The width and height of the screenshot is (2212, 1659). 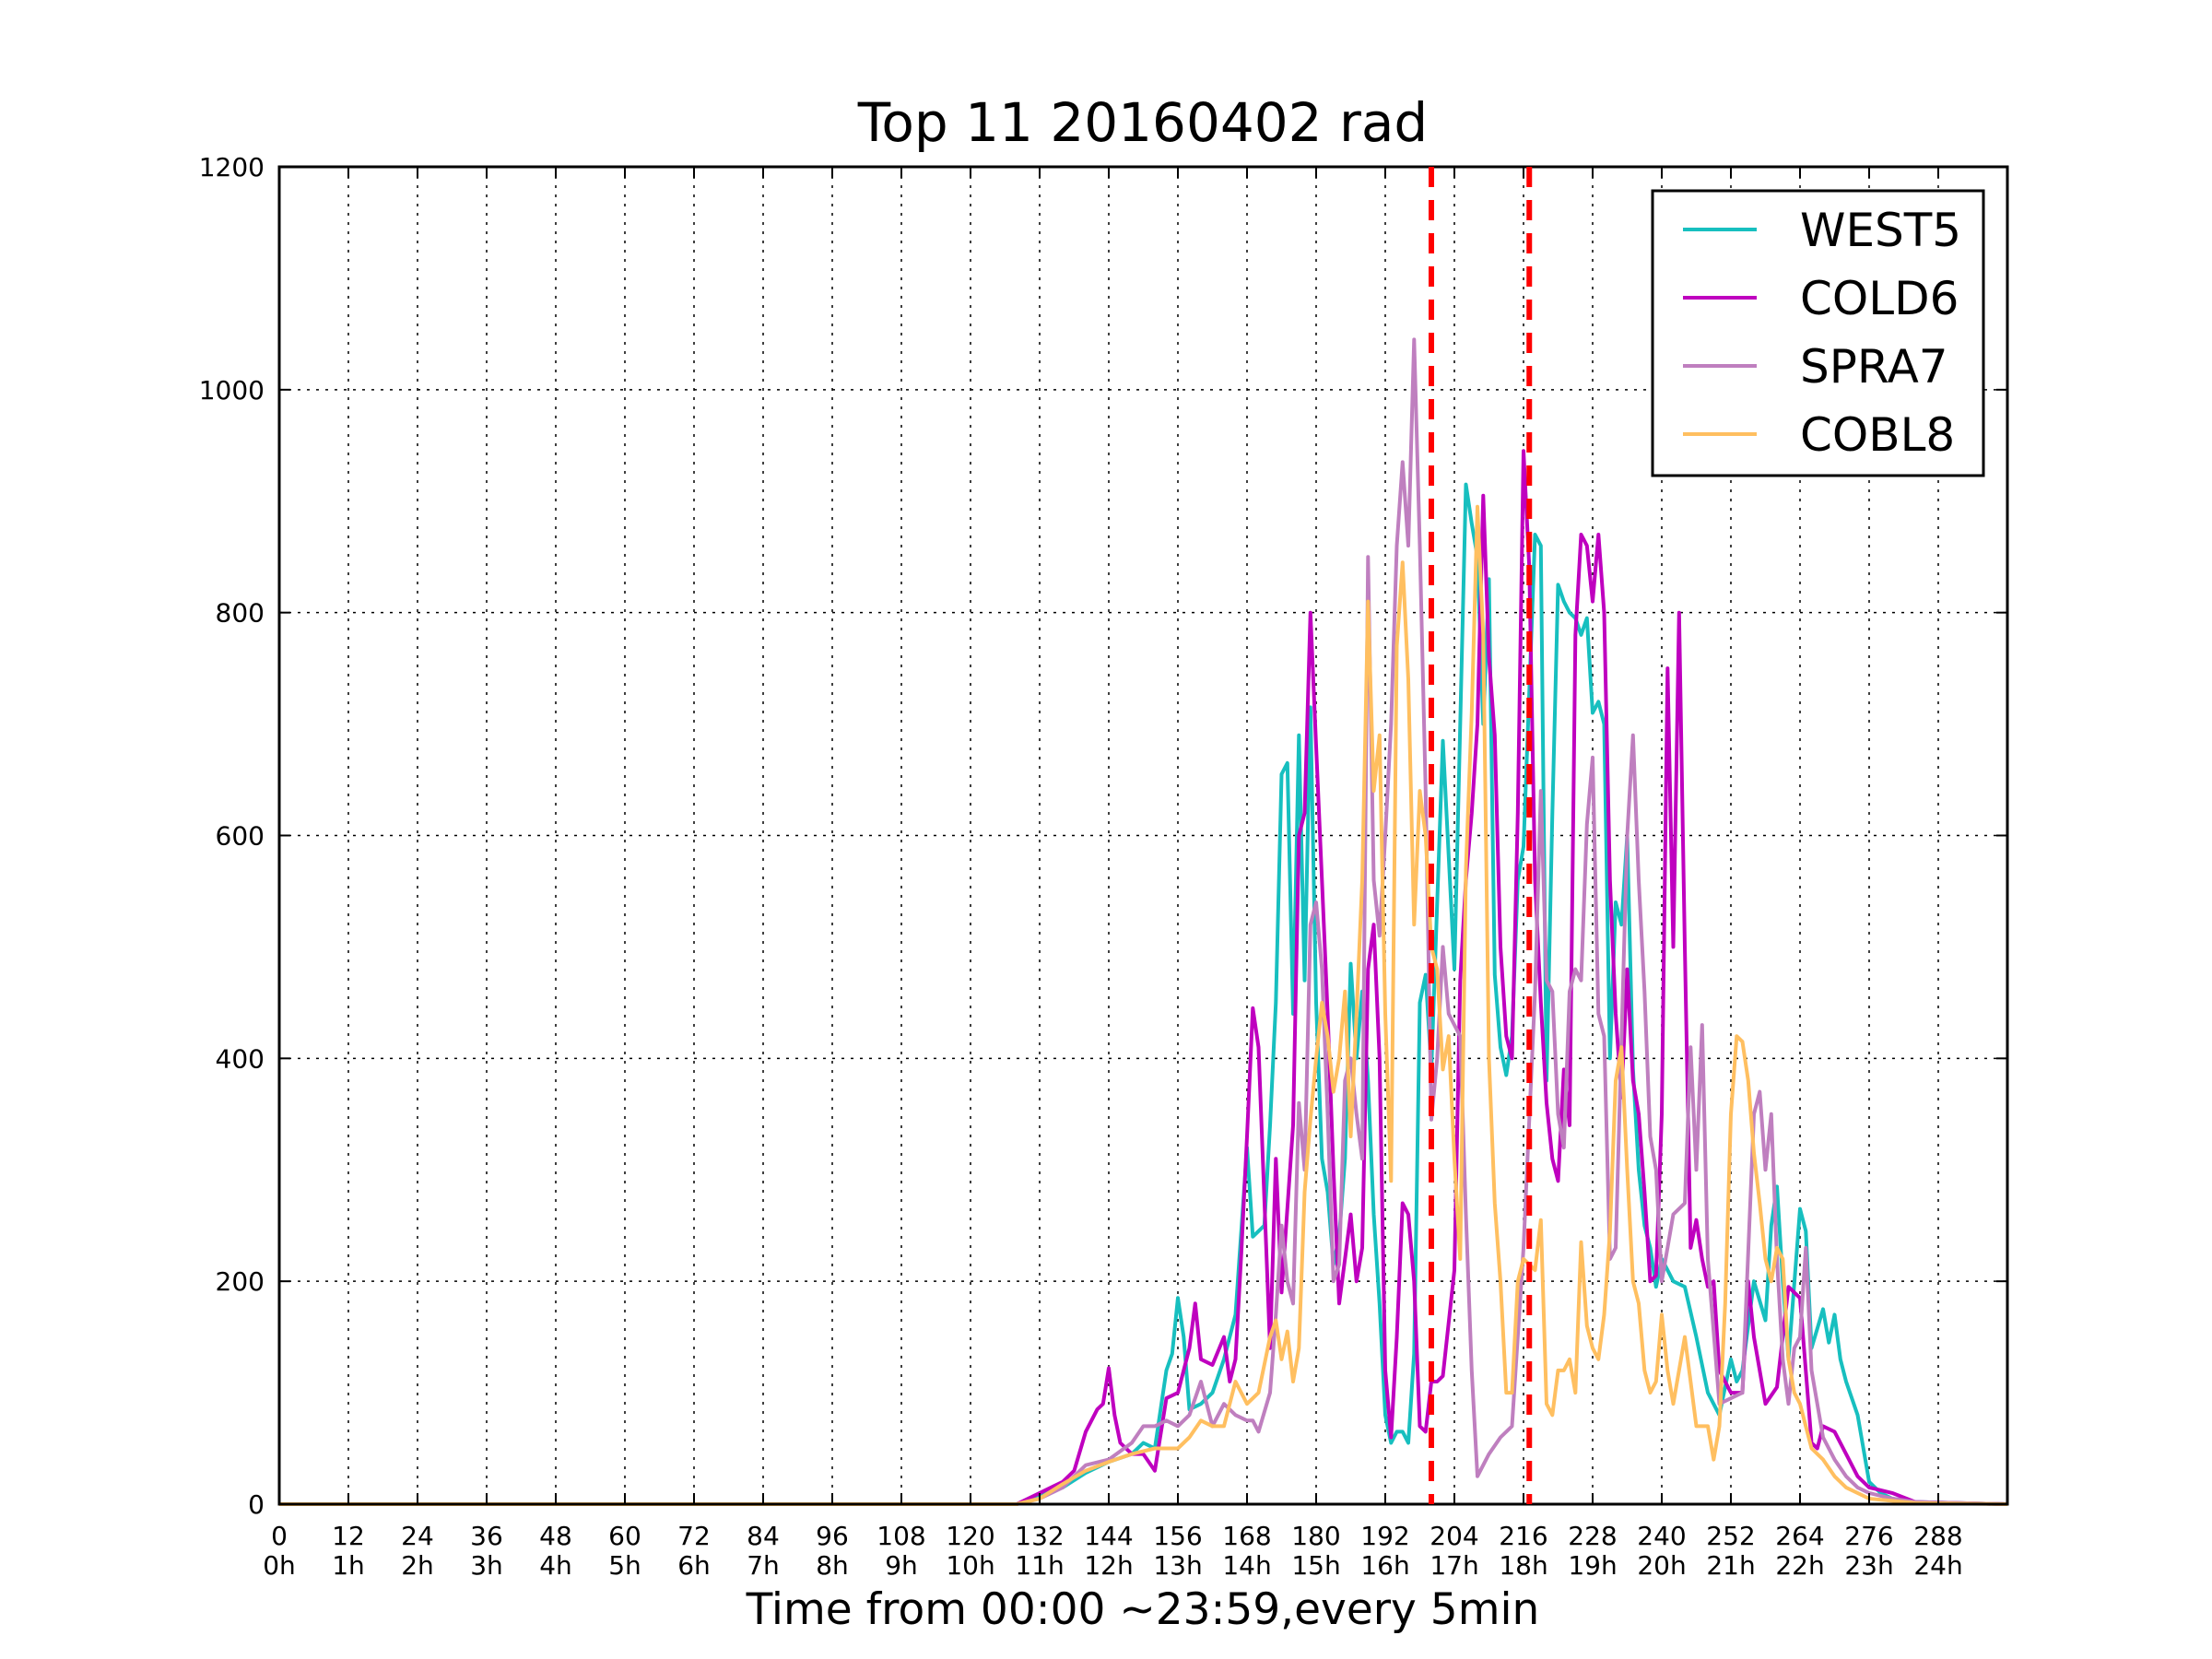 I want to click on x-tick-sublabel: 8h, so click(x=832, y=1565).